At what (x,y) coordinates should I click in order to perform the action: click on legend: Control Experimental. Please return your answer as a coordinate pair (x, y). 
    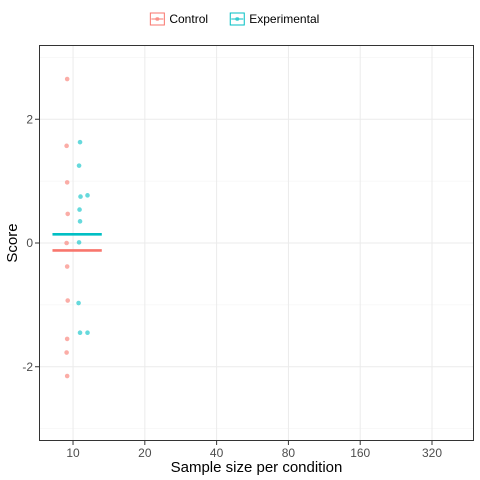
    Looking at the image, I should click on (234, 19).